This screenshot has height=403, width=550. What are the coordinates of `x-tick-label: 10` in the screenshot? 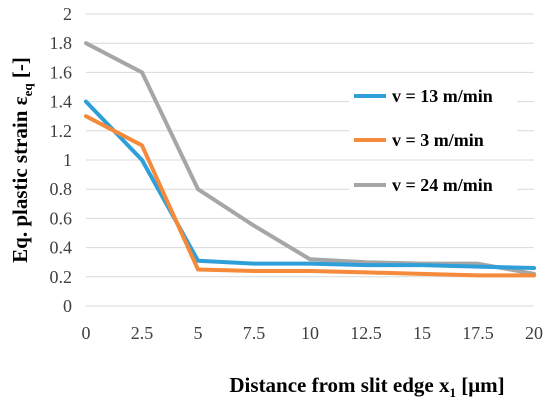 It's located at (310, 333).